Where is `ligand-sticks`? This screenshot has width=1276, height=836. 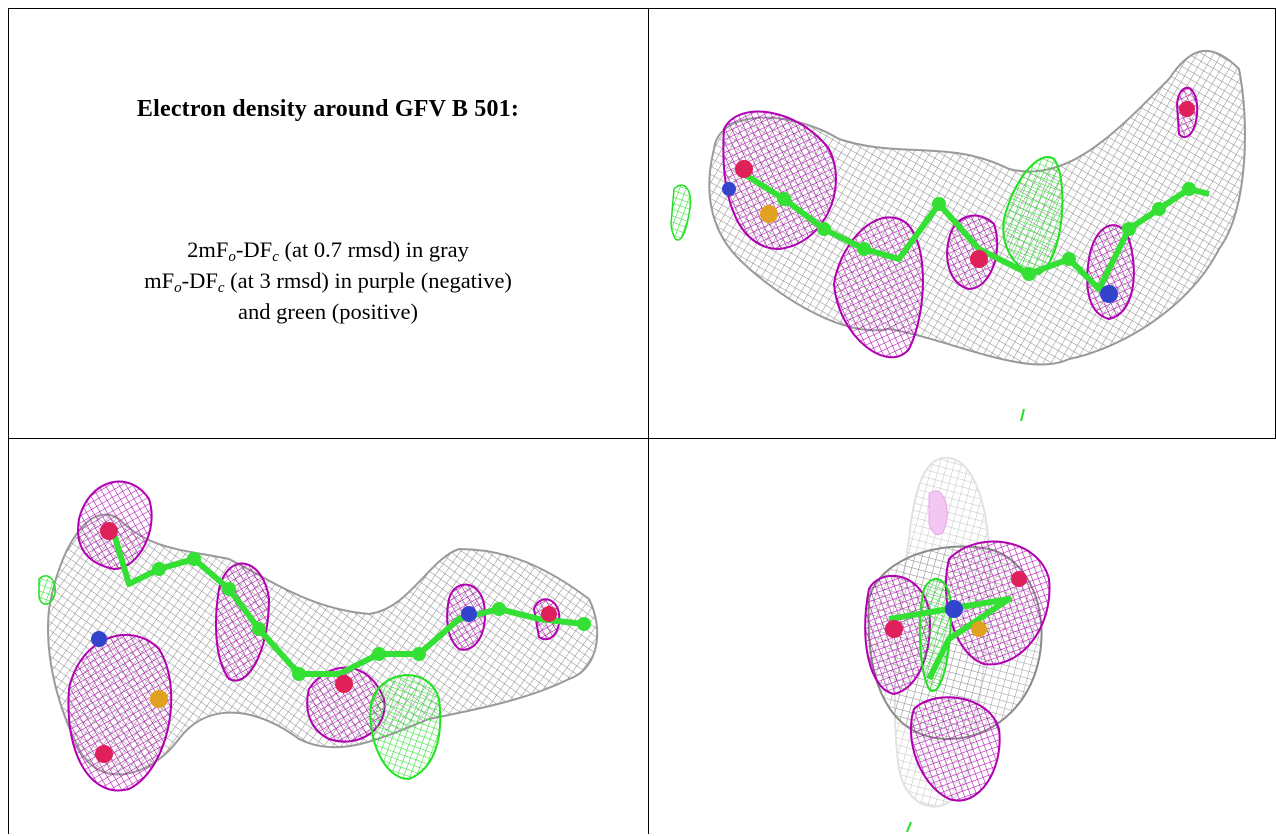 ligand-sticks is located at coordinates (950, 638).